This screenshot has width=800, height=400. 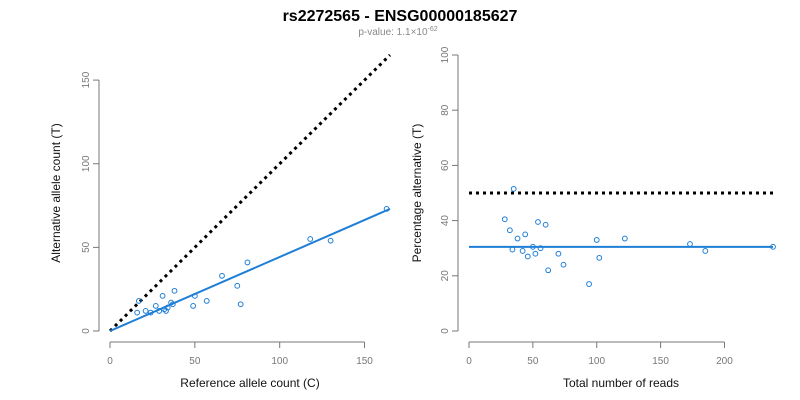 I want to click on p2-y-tick-label: 40, so click(x=445, y=221).